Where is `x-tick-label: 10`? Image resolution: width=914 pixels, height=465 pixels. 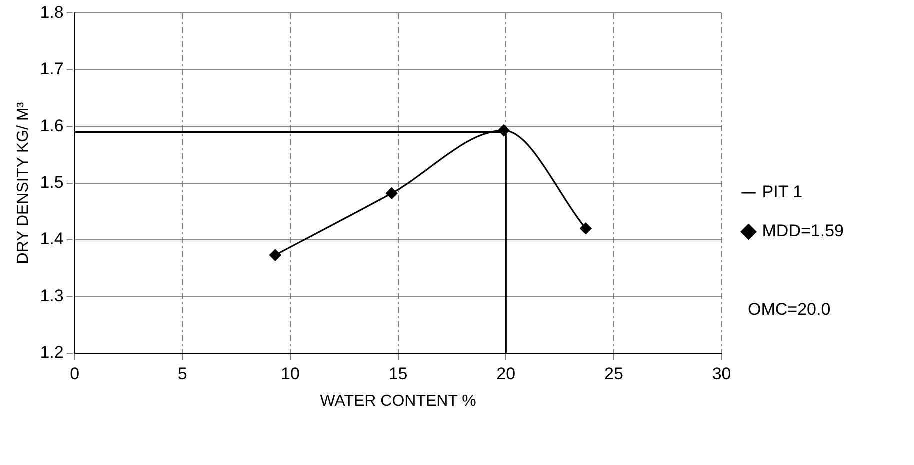 x-tick-label: 10 is located at coordinates (290, 374).